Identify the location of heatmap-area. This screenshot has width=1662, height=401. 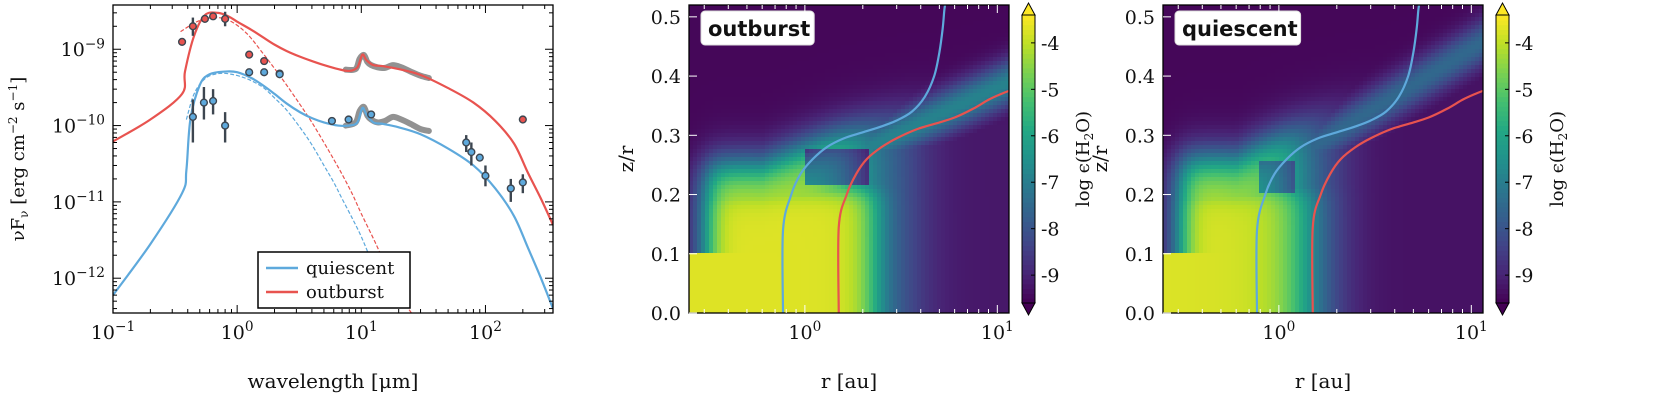
(849, 159).